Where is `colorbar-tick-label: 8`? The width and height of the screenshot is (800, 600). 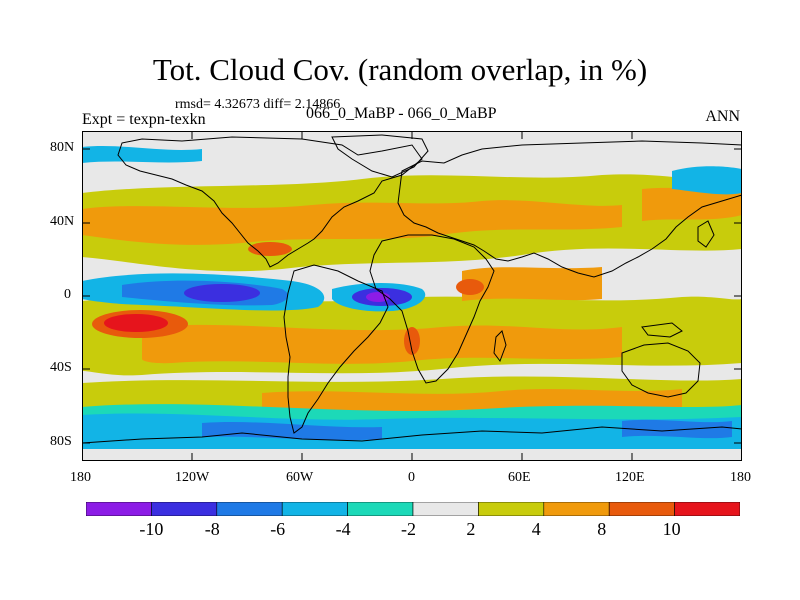
colorbar-tick-label: 8 is located at coordinates (602, 529).